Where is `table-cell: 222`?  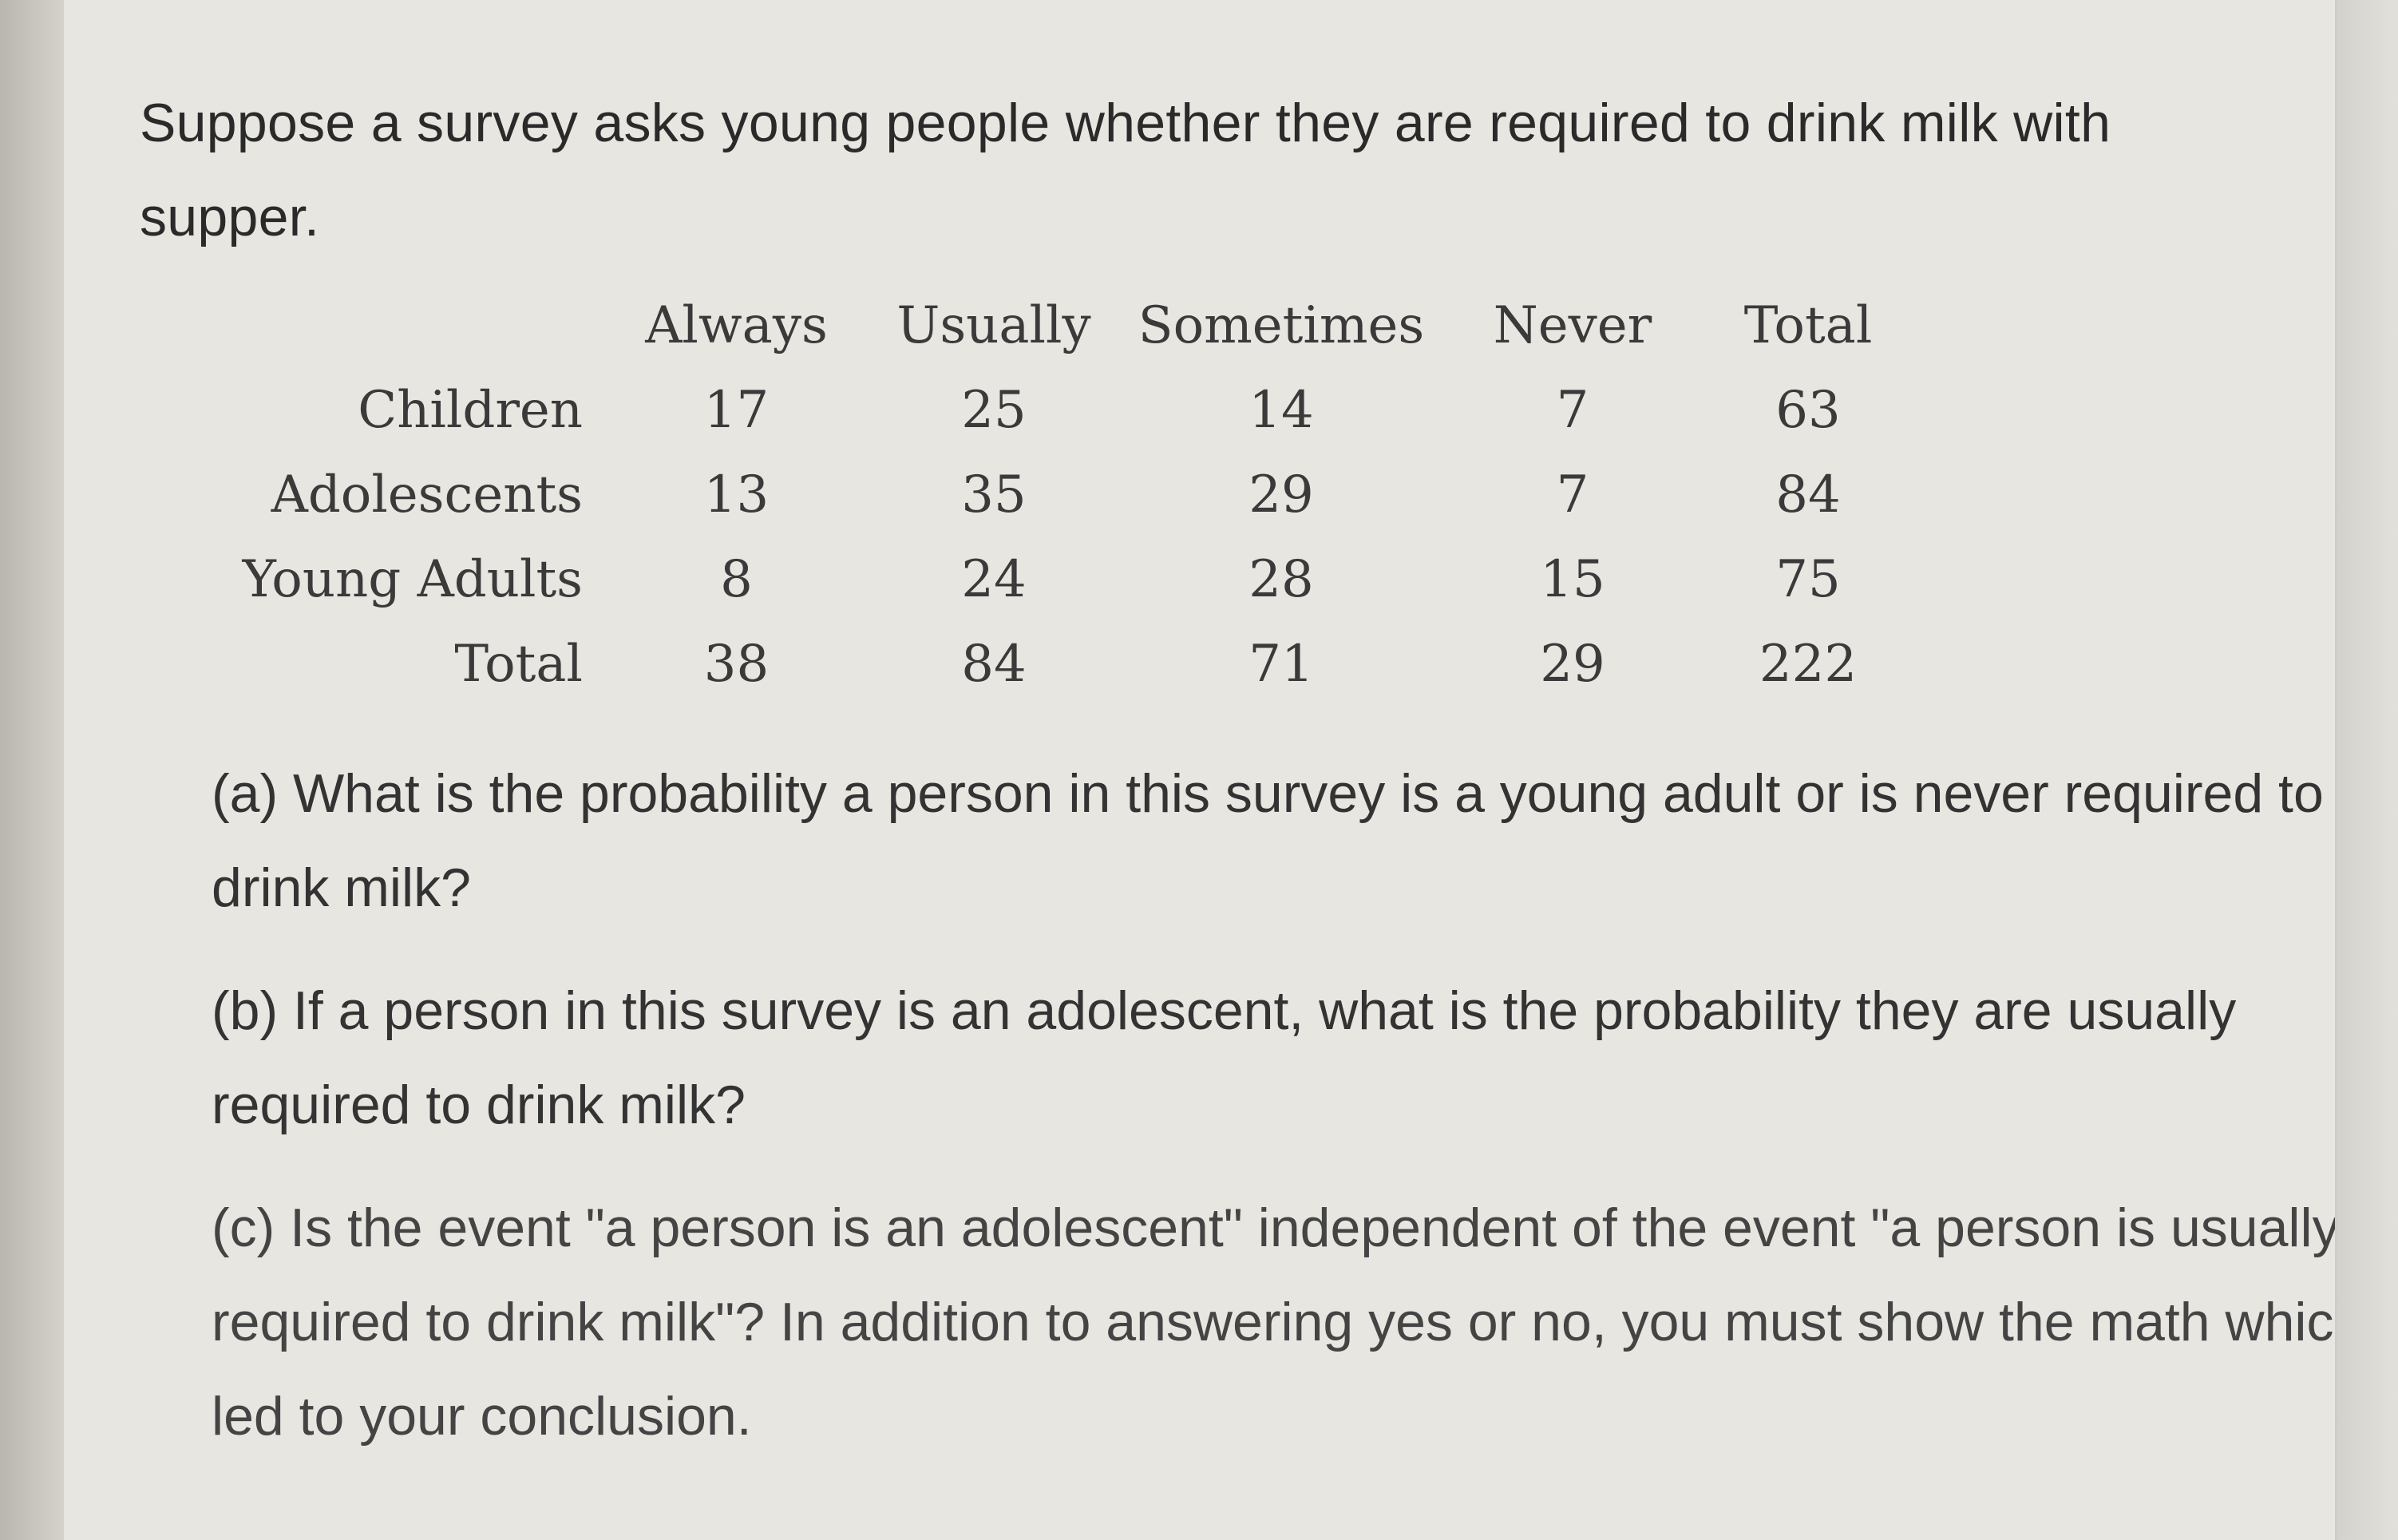 table-cell: 222 is located at coordinates (1808, 664).